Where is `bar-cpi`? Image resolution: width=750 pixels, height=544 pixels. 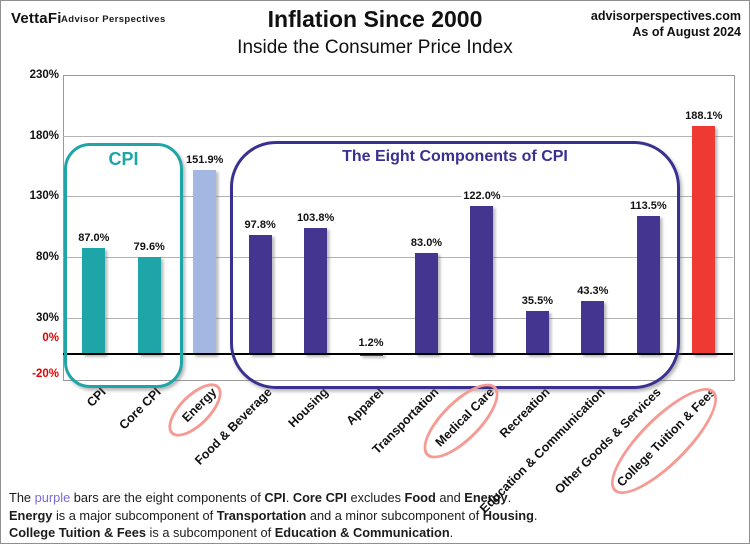 bar-cpi is located at coordinates (94, 301).